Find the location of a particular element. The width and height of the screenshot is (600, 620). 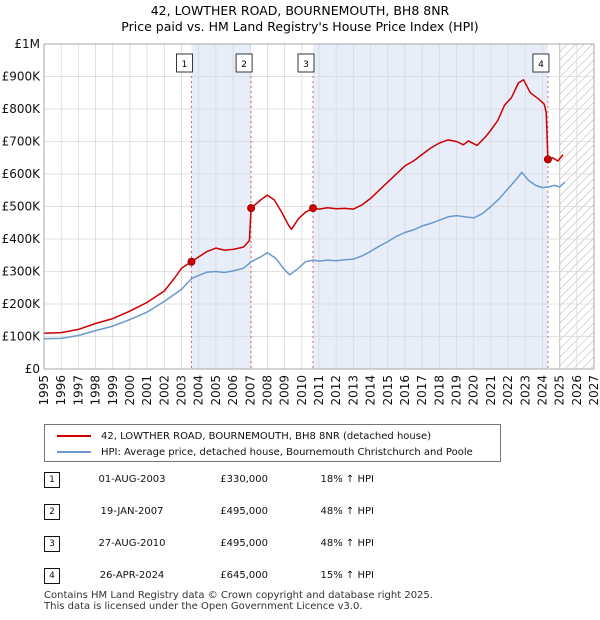

x-tick-label: 1999 is located at coordinates (113, 390).